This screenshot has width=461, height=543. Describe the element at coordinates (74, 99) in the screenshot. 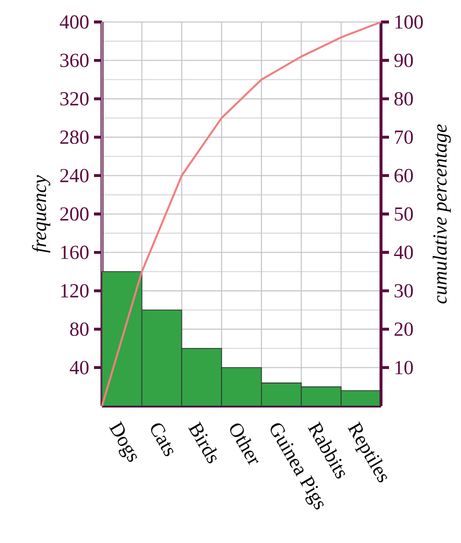

I see `y-tick-label: 320` at that location.